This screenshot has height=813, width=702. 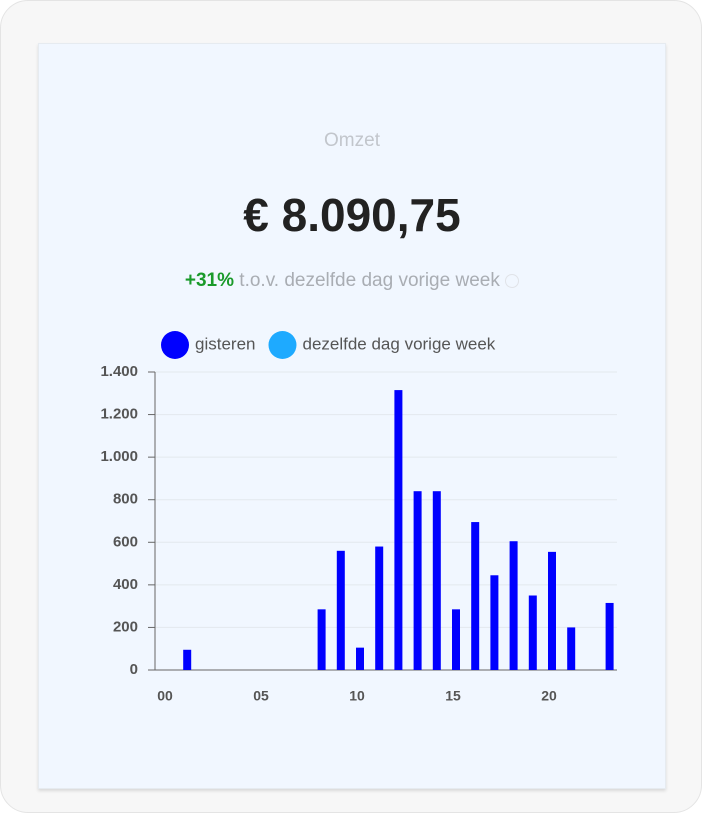 I want to click on y-tick-label: 200, so click(x=125, y=626).